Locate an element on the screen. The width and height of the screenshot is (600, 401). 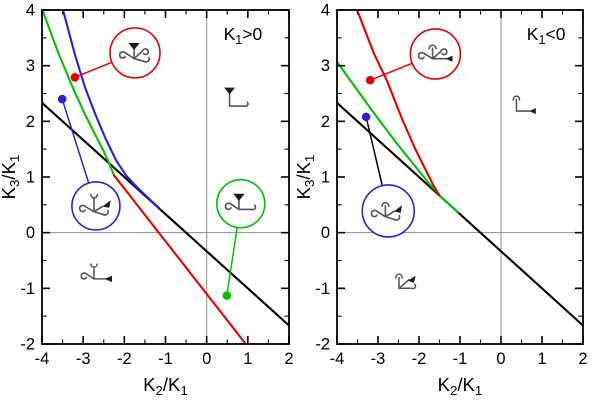
three-arm-loop-top-triangle-diagonal-icon is located at coordinates (406, 281).